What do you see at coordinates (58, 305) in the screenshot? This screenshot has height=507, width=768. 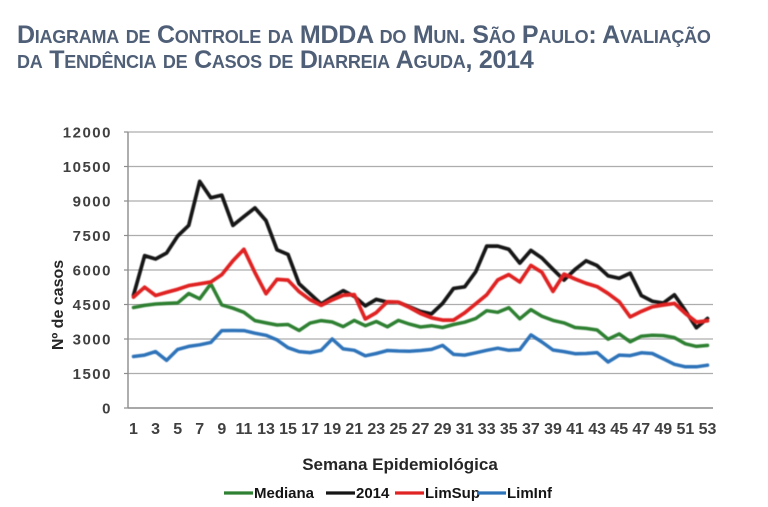 I see `svg-text: Nº de casos` at bounding box center [58, 305].